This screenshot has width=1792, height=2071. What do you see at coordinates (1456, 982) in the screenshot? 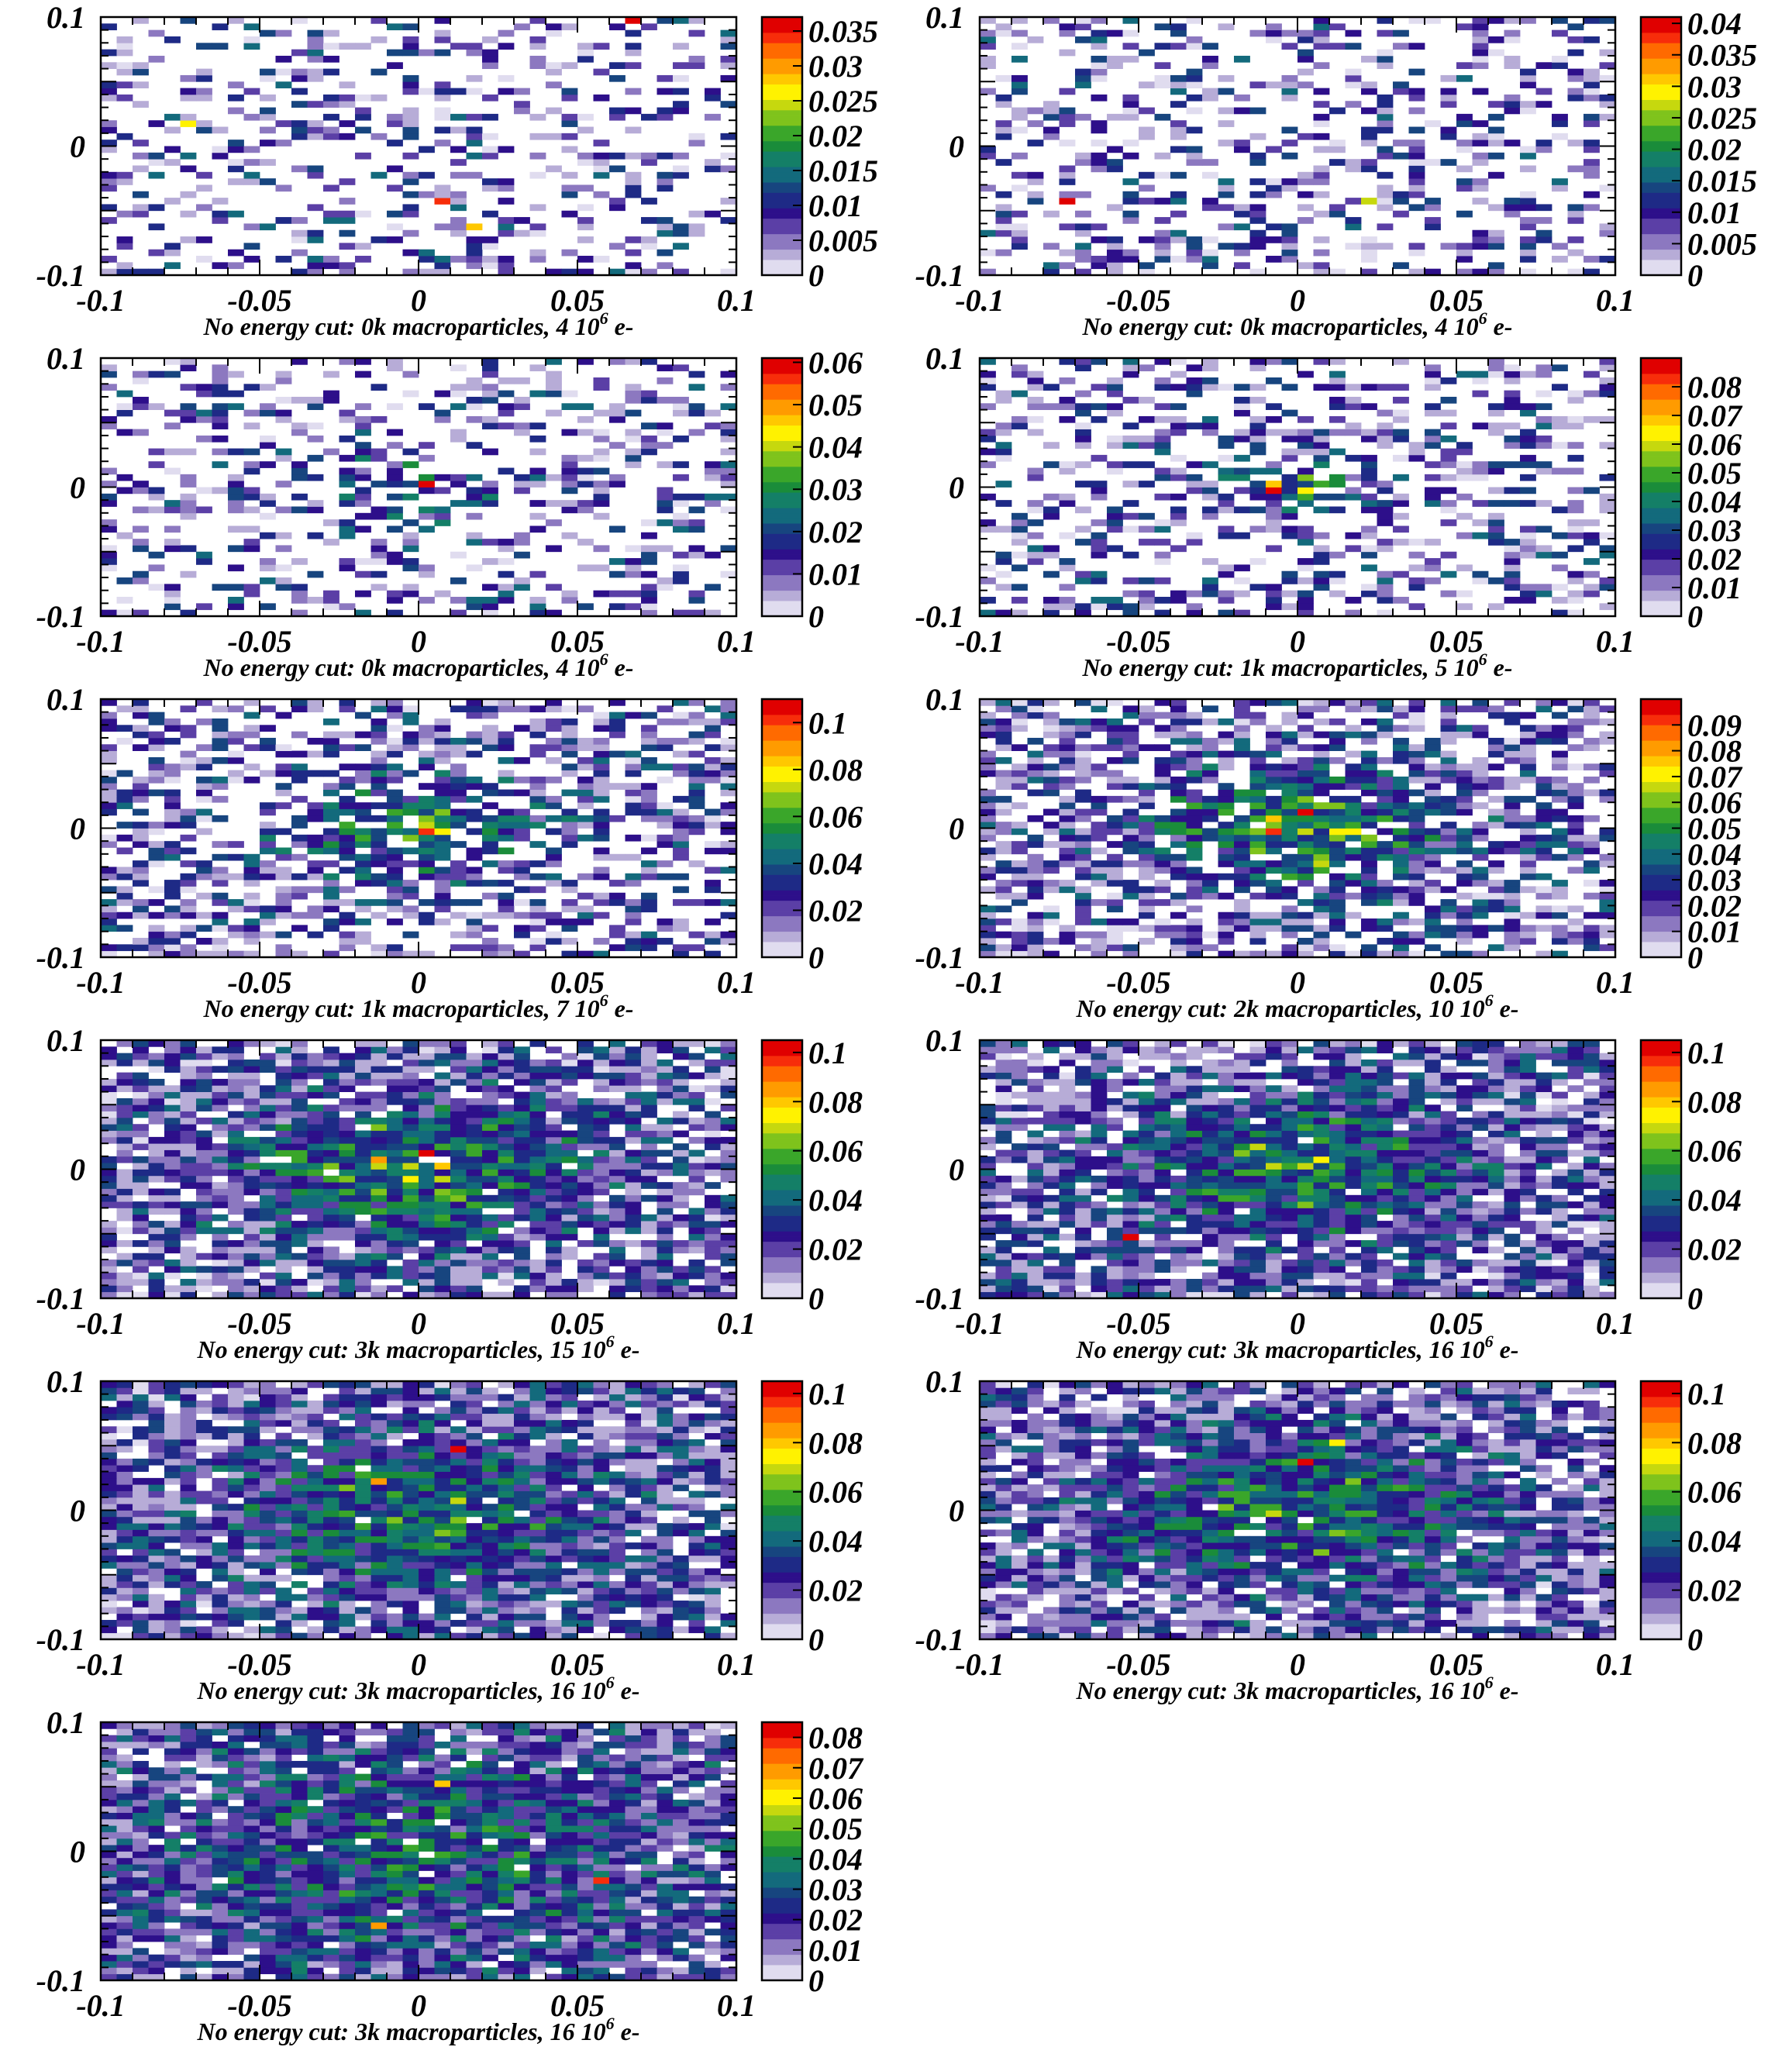
I see `x-tick-label: 0.05` at bounding box center [1456, 982].